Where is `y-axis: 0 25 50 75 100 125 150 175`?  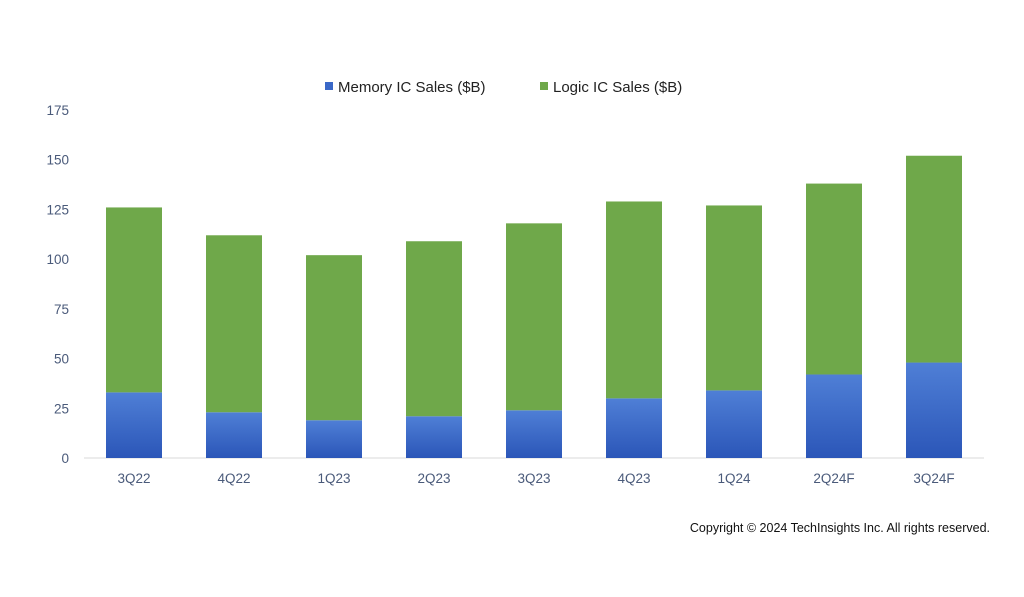
y-axis: 0 25 50 75 100 125 150 175 is located at coordinates (57, 284).